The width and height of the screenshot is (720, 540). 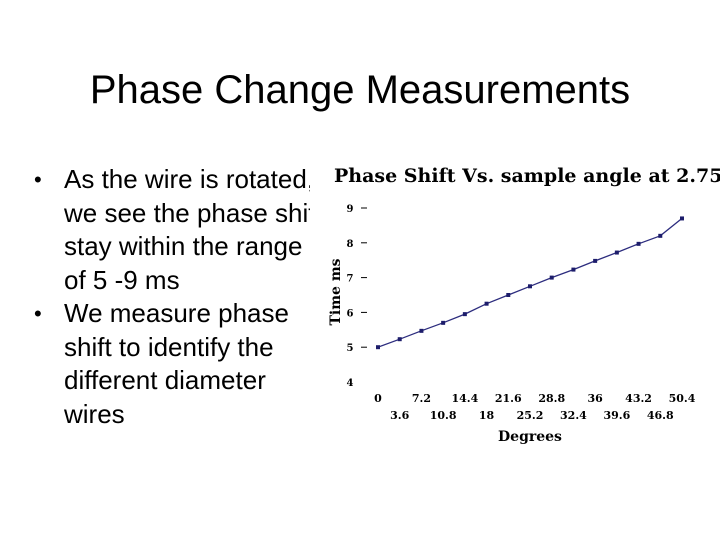 What do you see at coordinates (595, 398) in the screenshot?
I see `x-tick-label: 36` at bounding box center [595, 398].